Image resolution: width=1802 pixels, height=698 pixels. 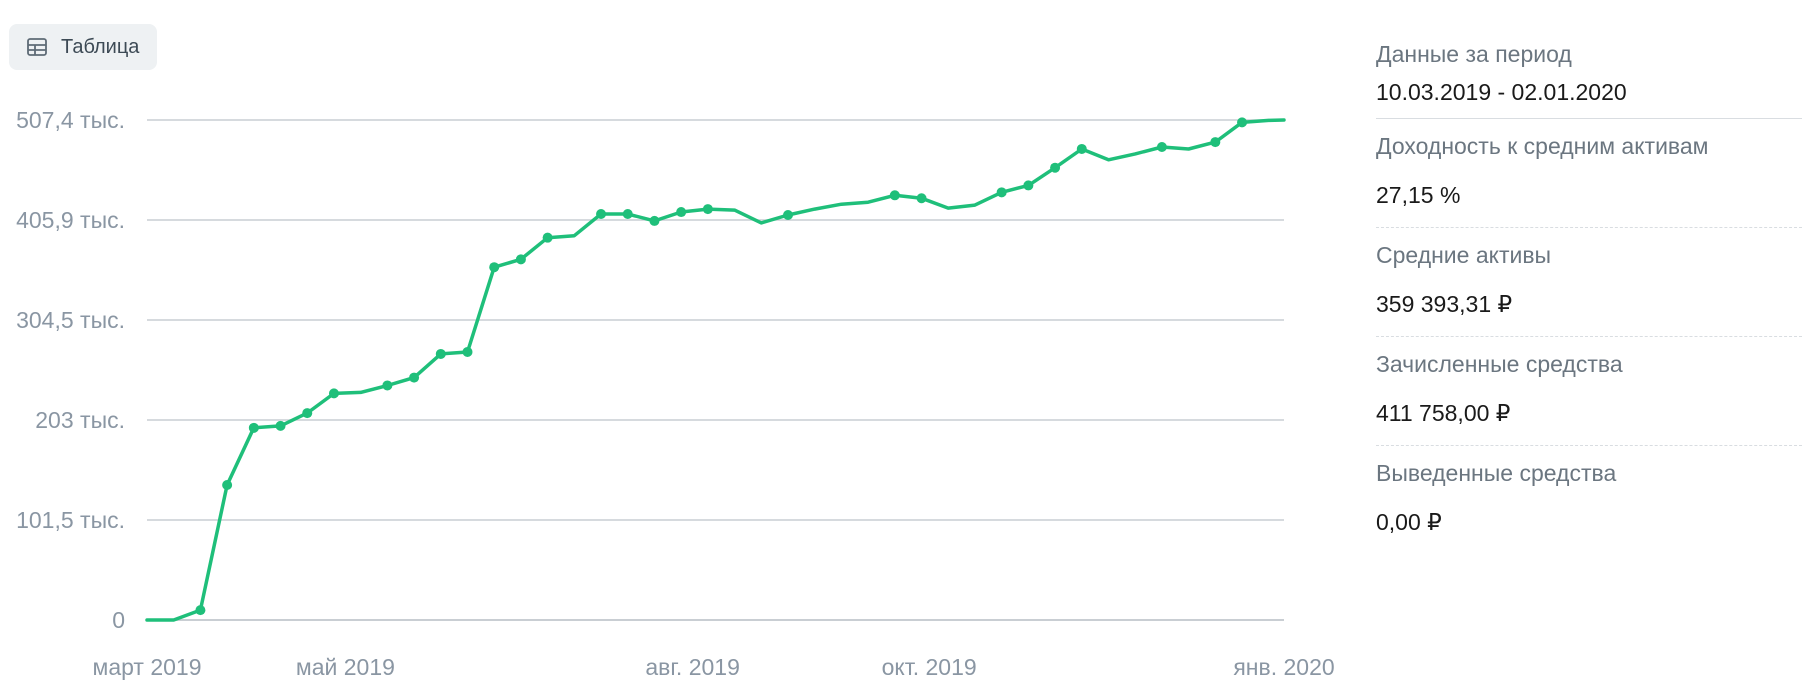 I want to click on y-tick-label: 507,4 тыс., so click(x=70, y=120).